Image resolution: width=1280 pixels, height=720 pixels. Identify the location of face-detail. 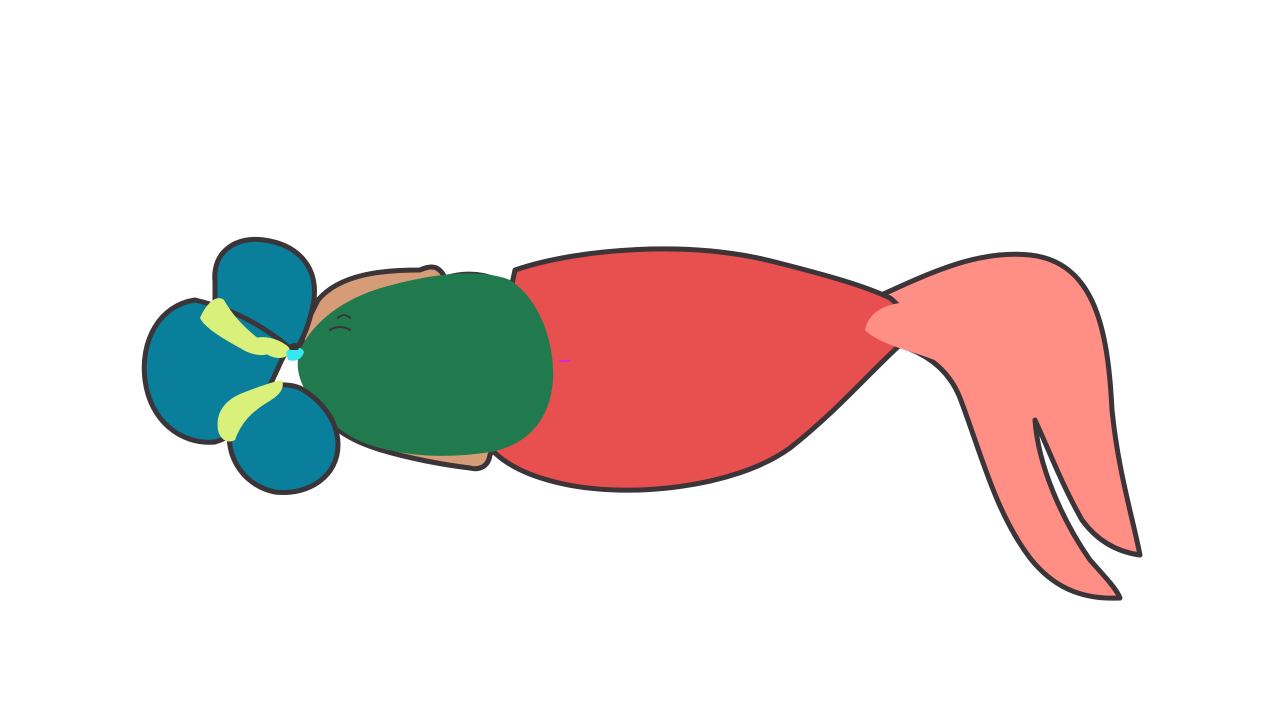
(340, 322).